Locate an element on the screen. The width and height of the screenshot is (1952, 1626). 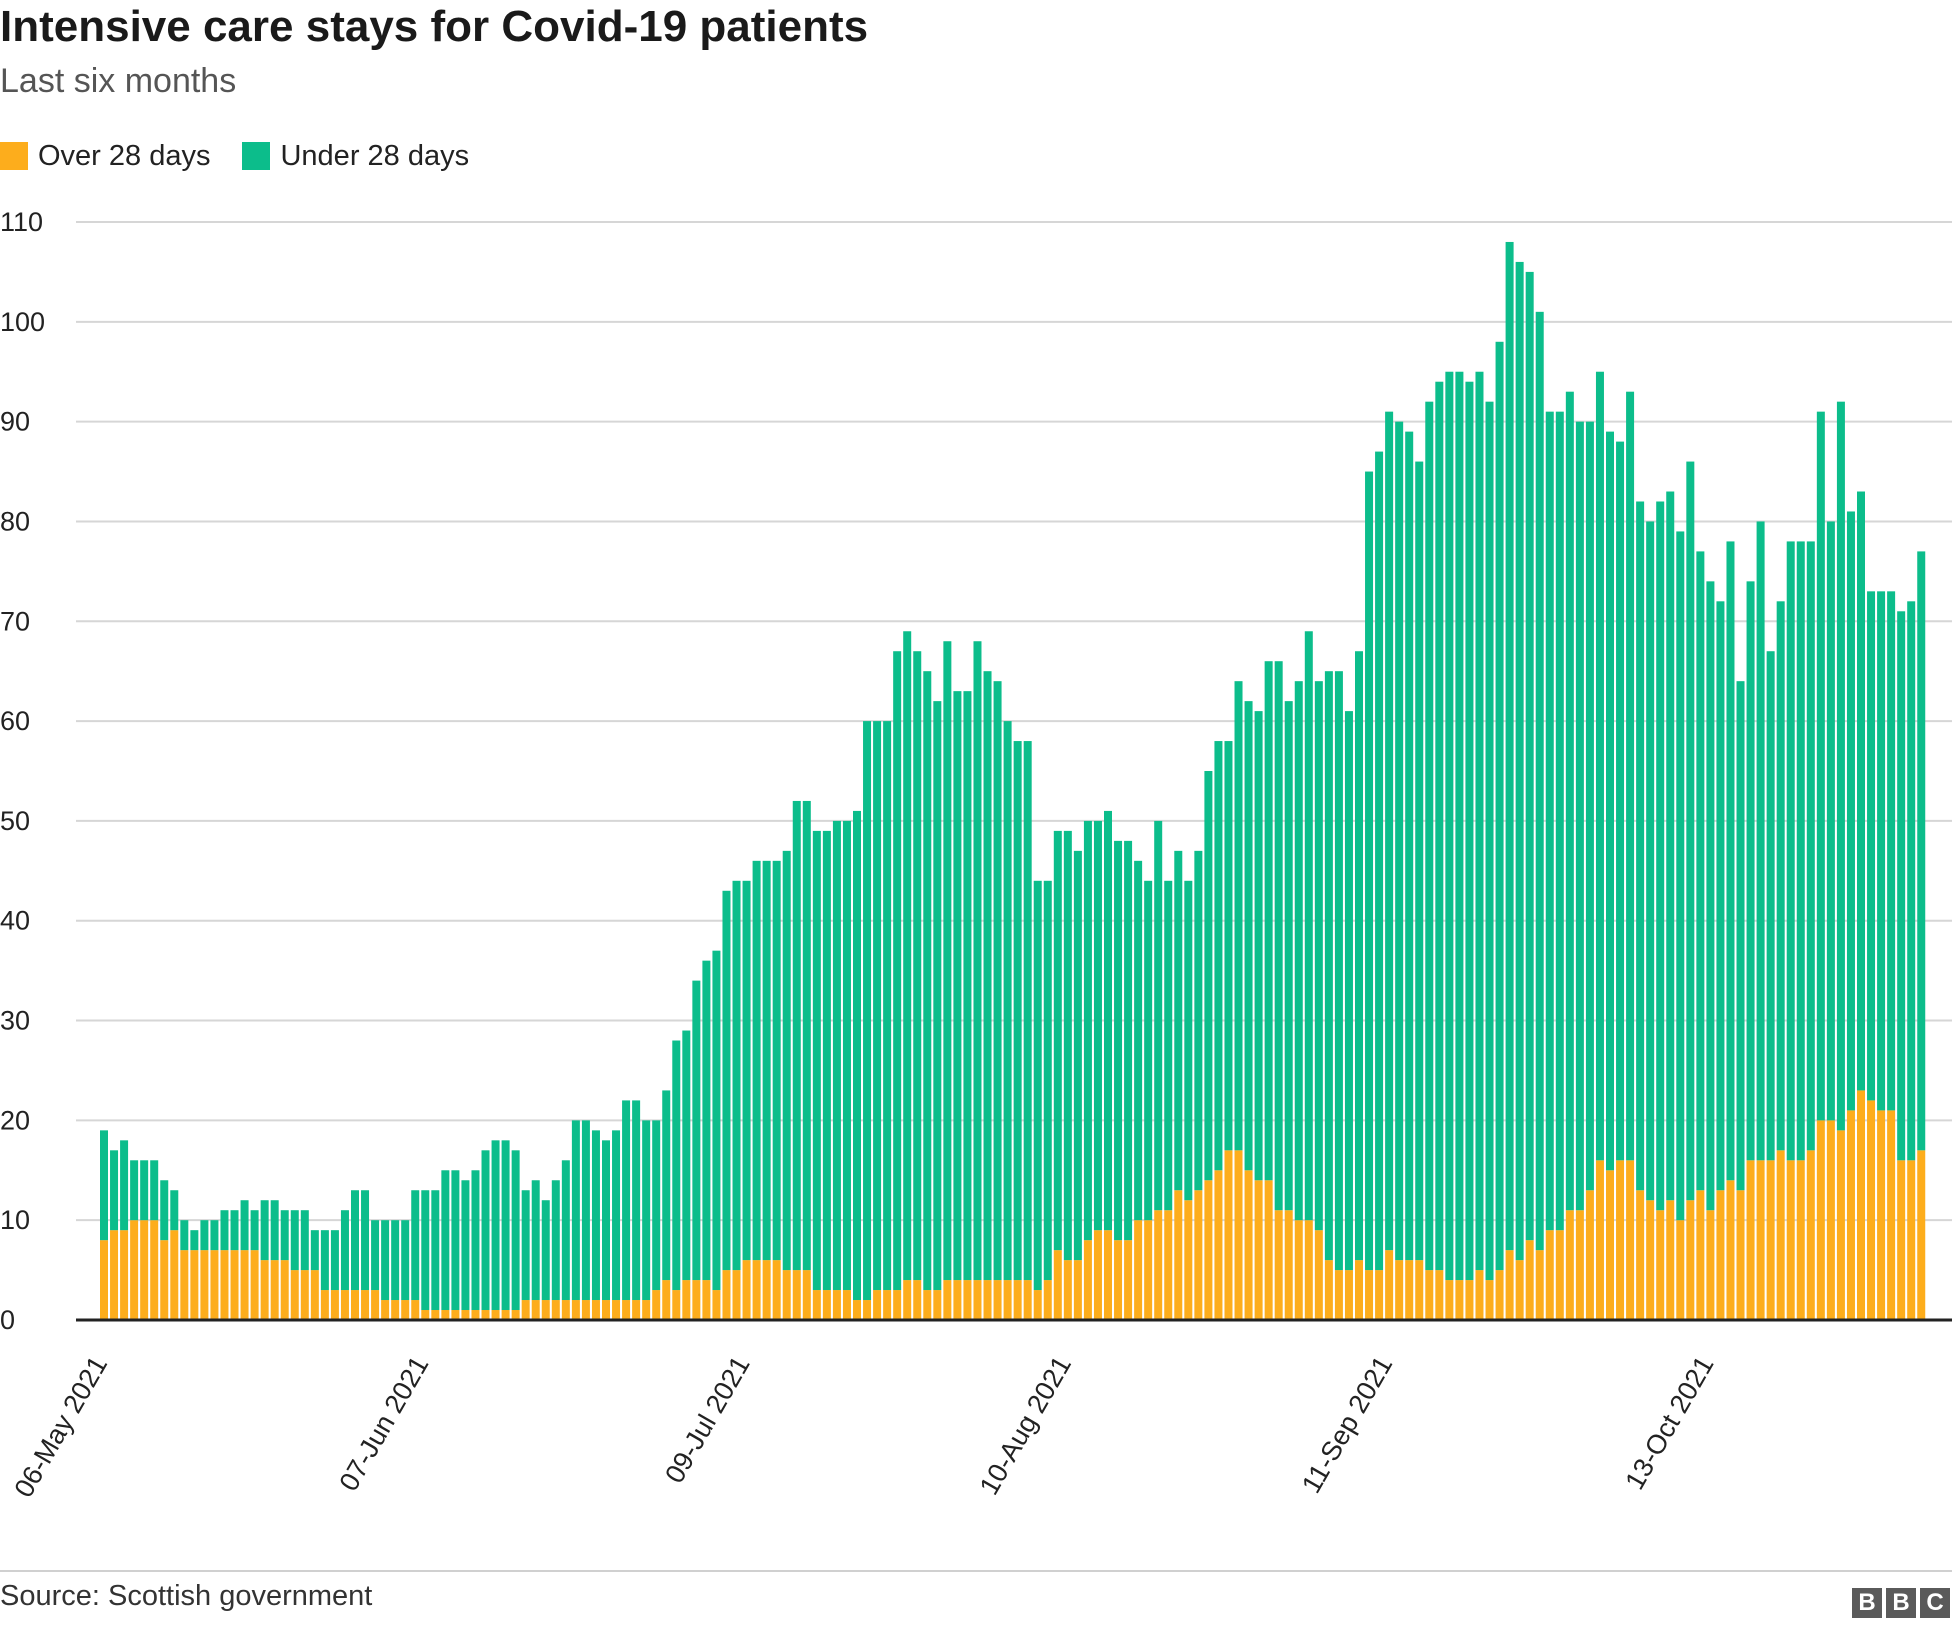
y-tick-label: 110 is located at coordinates (21, 222).